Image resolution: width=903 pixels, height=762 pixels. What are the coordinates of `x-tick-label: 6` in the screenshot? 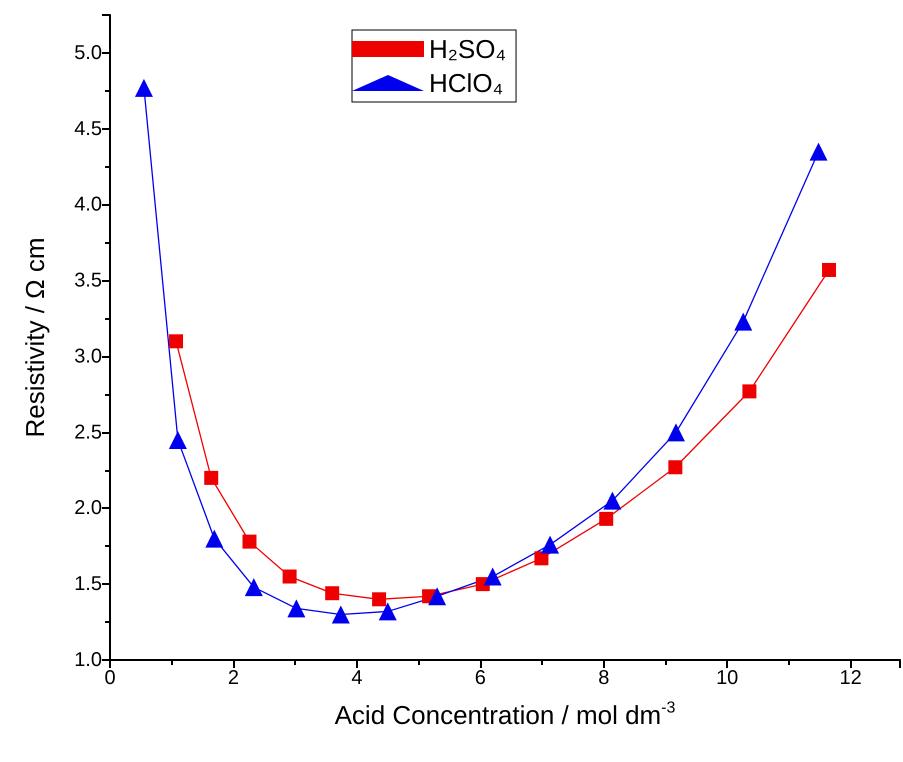 It's located at (480, 678).